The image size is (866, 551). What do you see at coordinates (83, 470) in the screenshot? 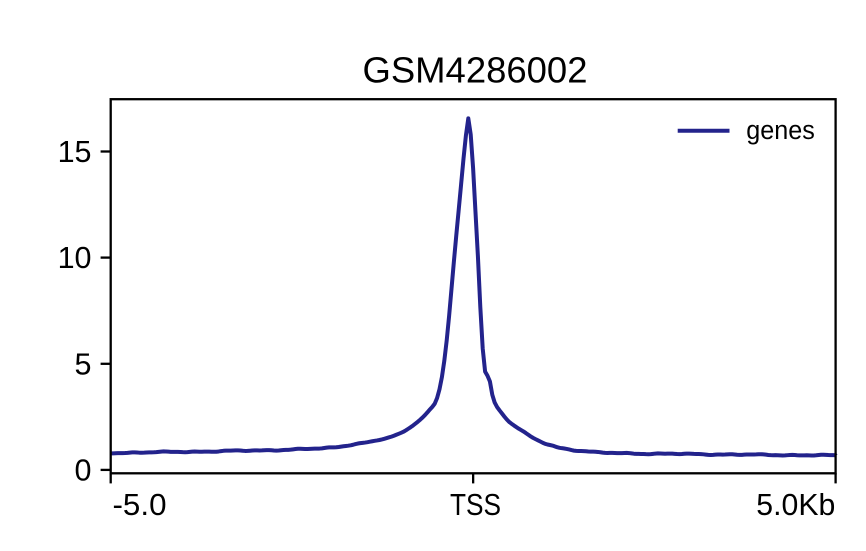
I see `svg-text: 0` at bounding box center [83, 470].